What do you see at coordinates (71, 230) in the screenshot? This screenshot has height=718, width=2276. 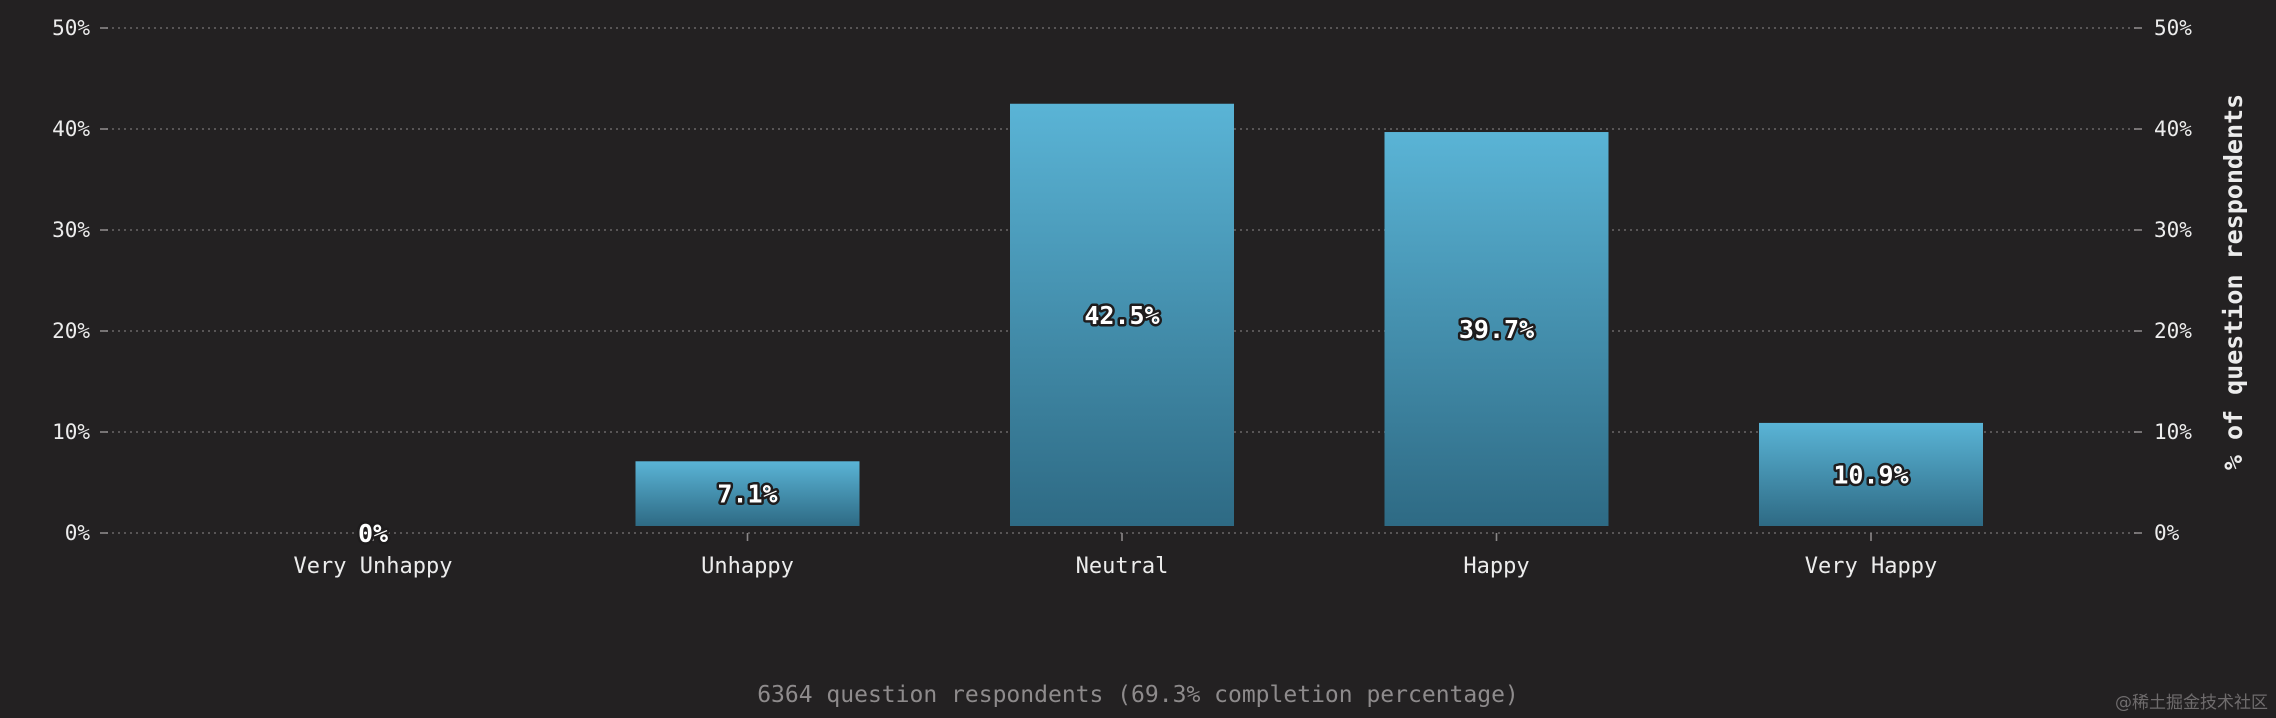 I see `left-y-tick-label: 30%` at bounding box center [71, 230].